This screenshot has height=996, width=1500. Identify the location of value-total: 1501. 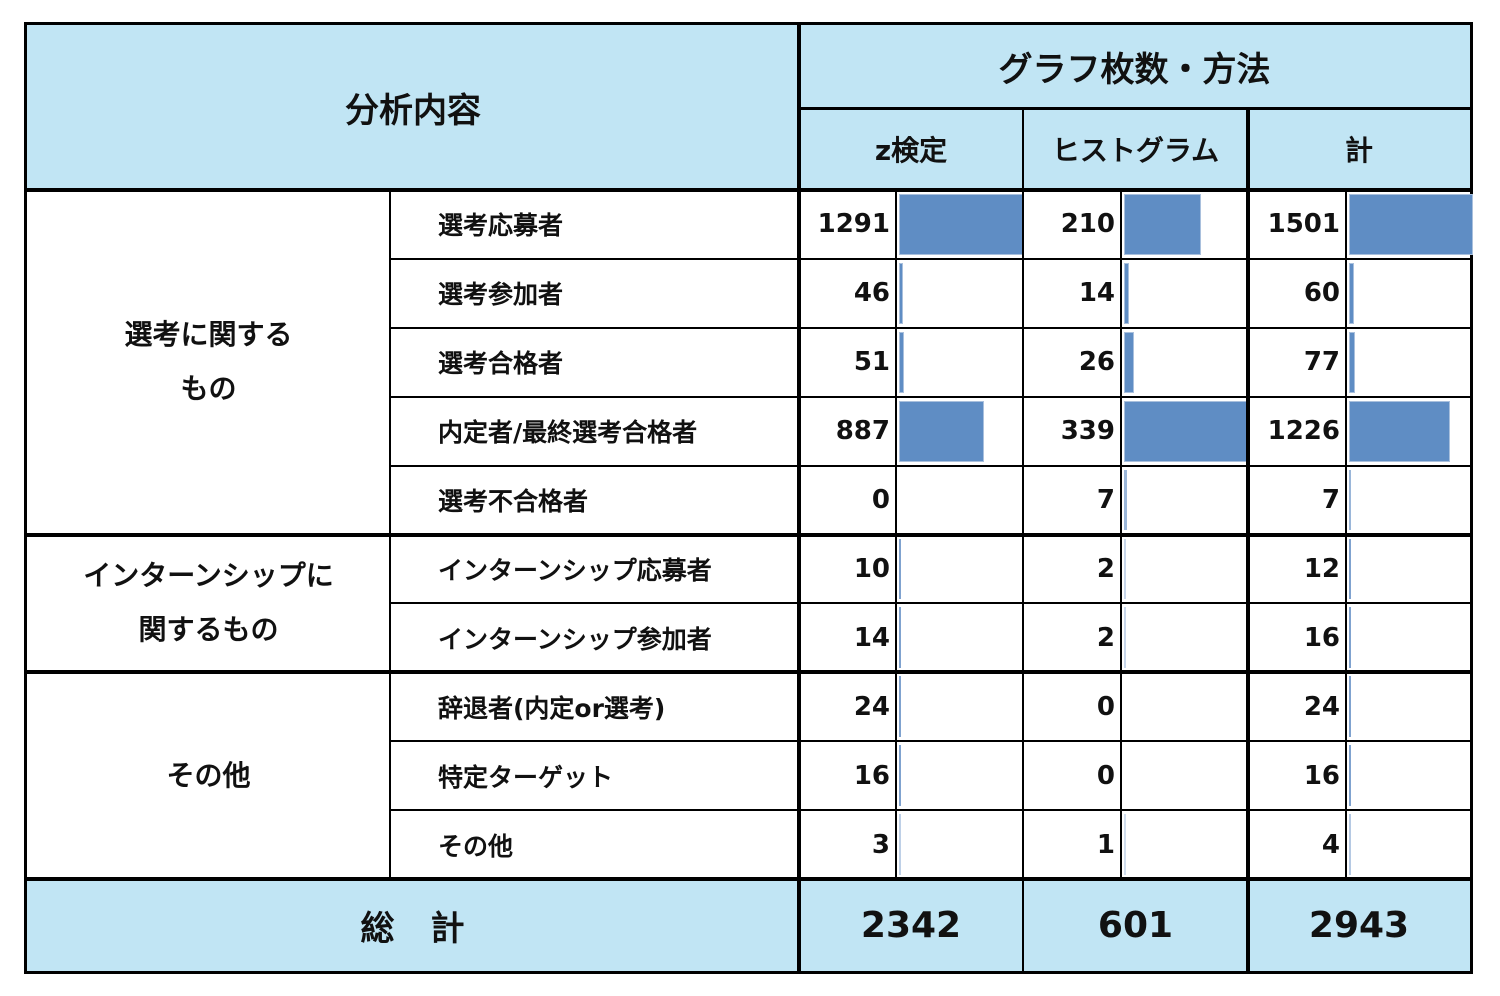
(1303, 224).